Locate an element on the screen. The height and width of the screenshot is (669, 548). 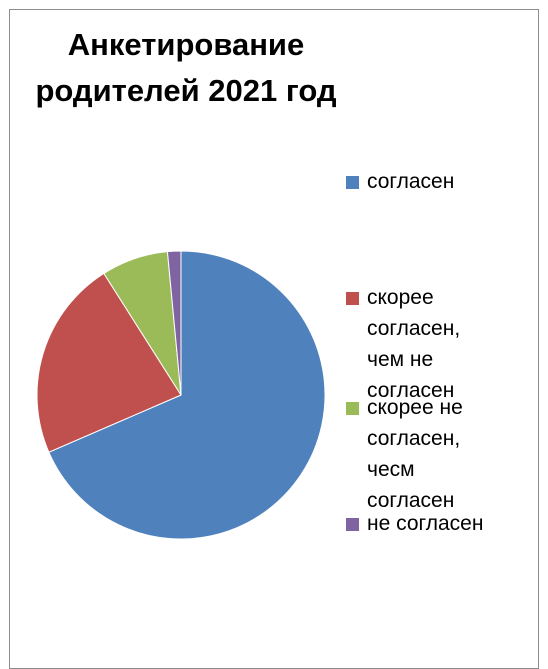
pie-slice-ne-soglasen is located at coordinates (174, 323).